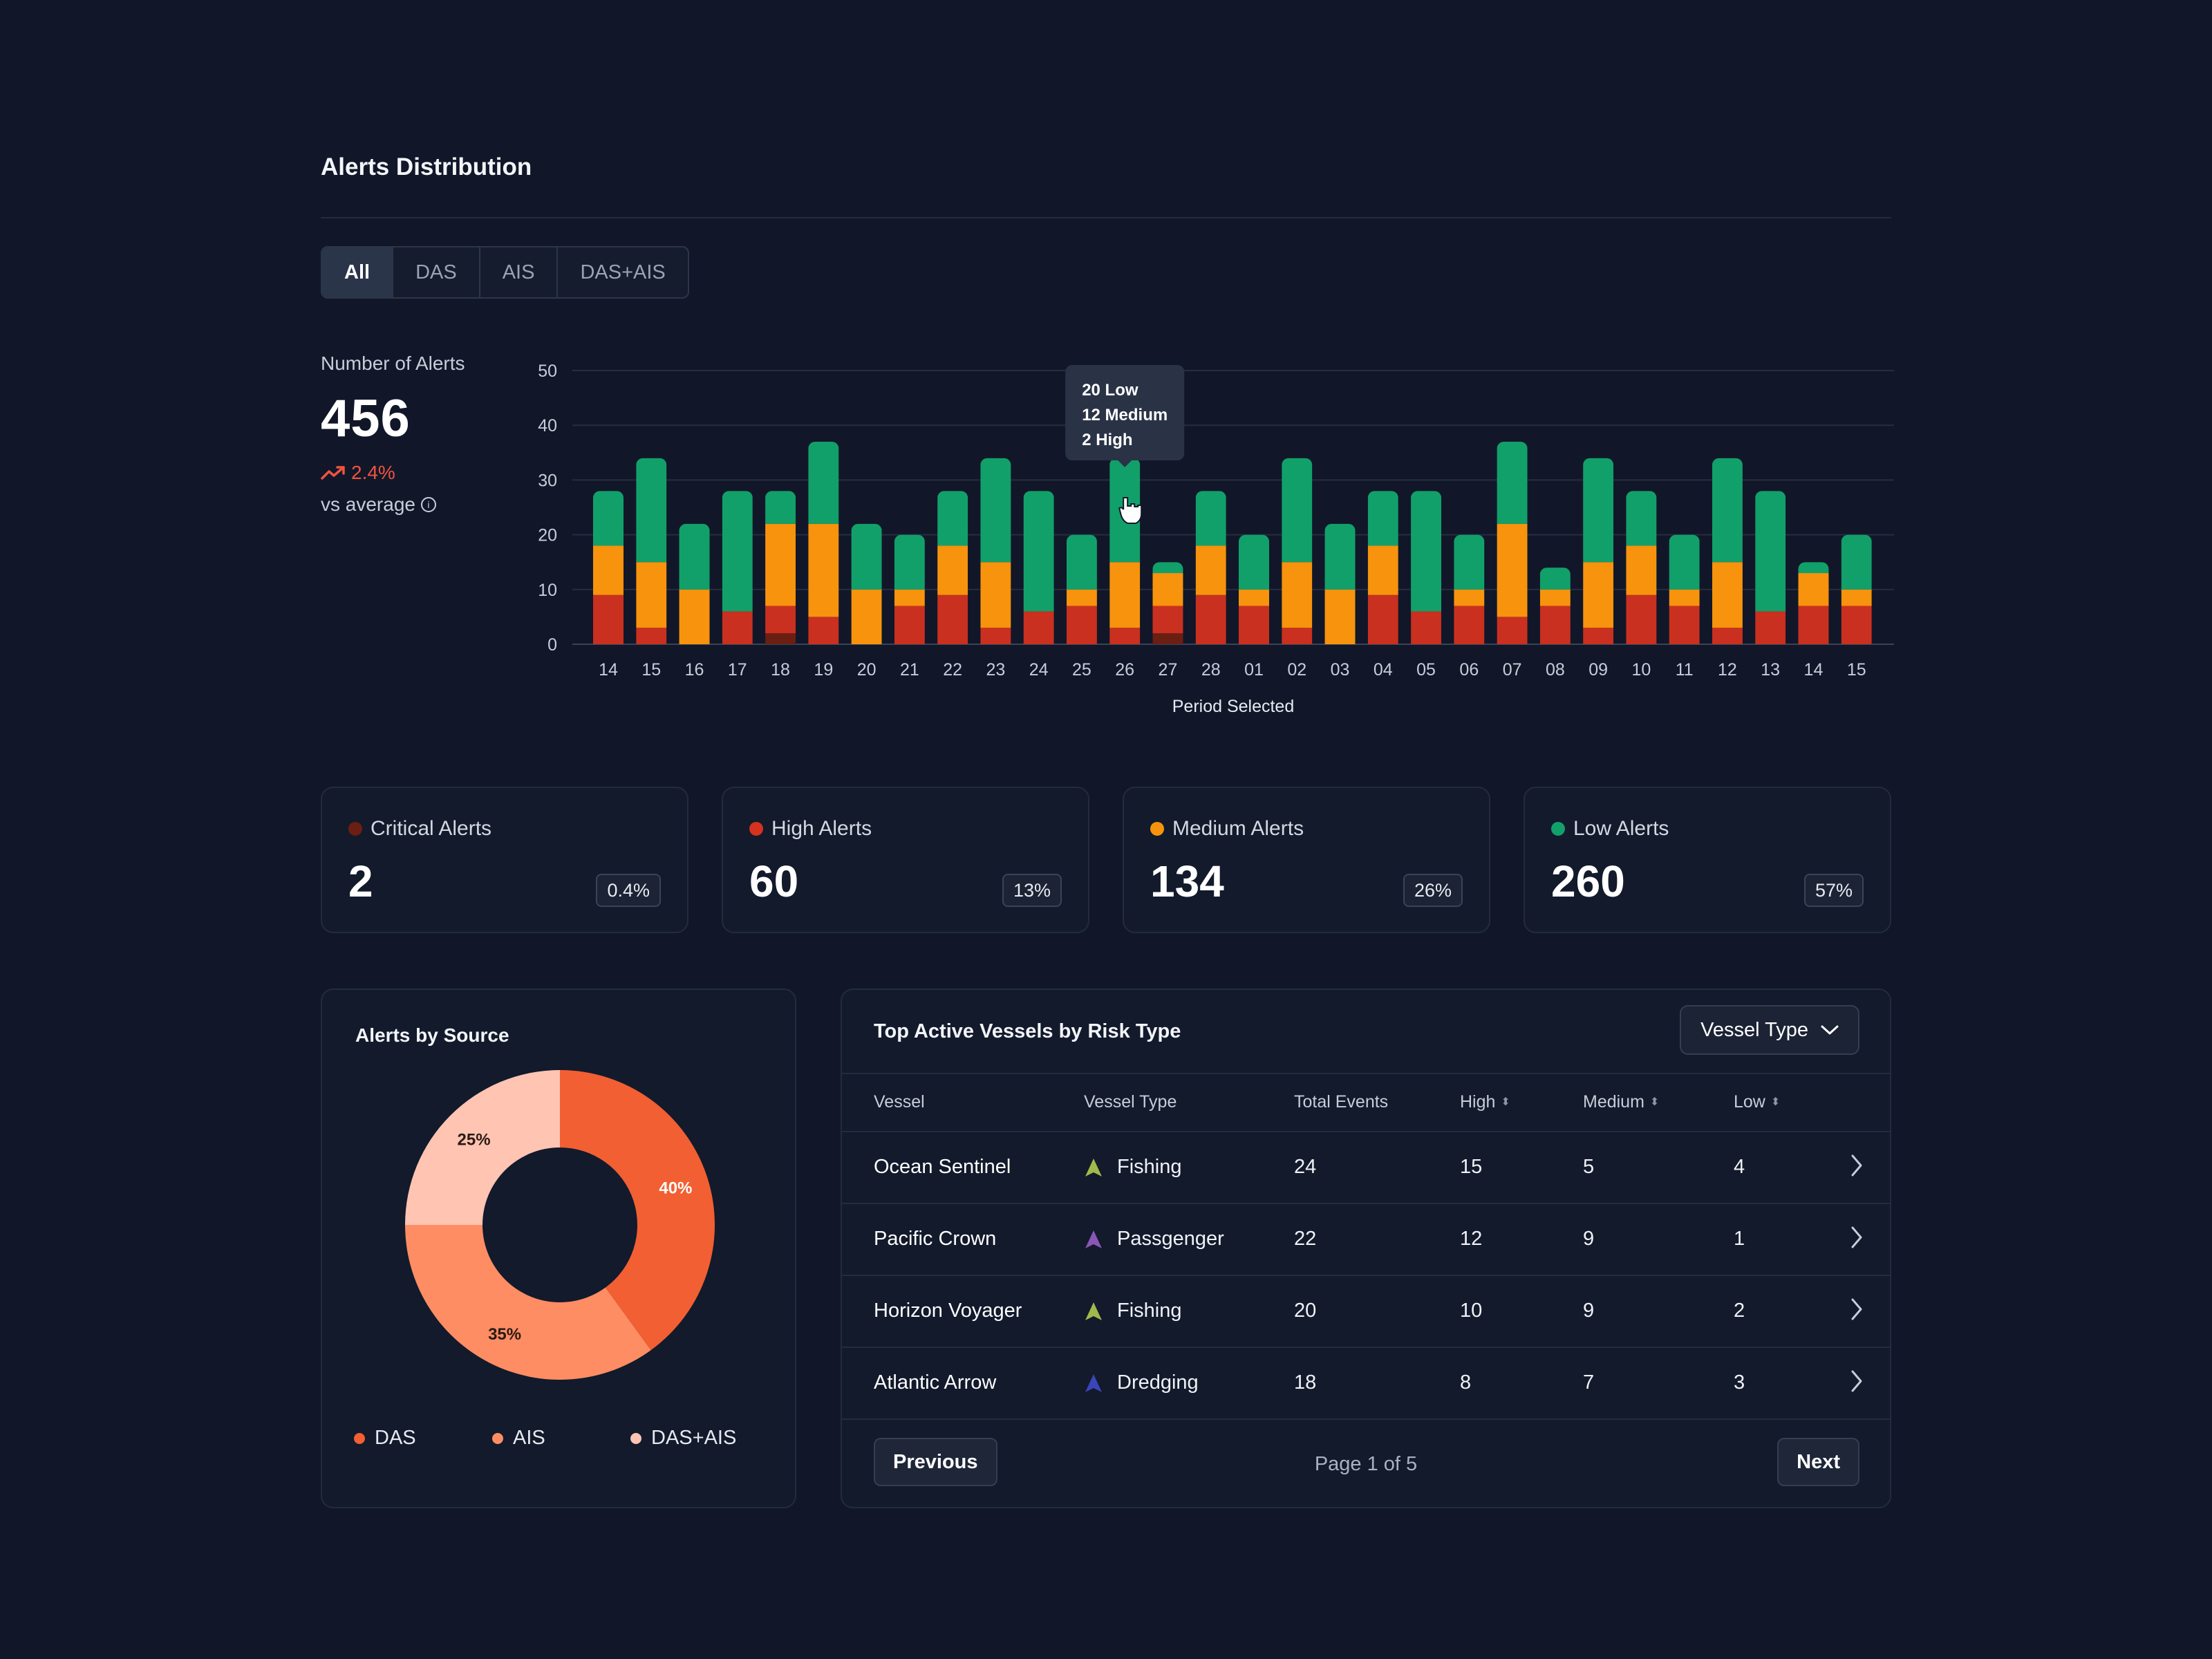  What do you see at coordinates (1621, 1102) in the screenshot?
I see `col-medium: Medium ⬍` at bounding box center [1621, 1102].